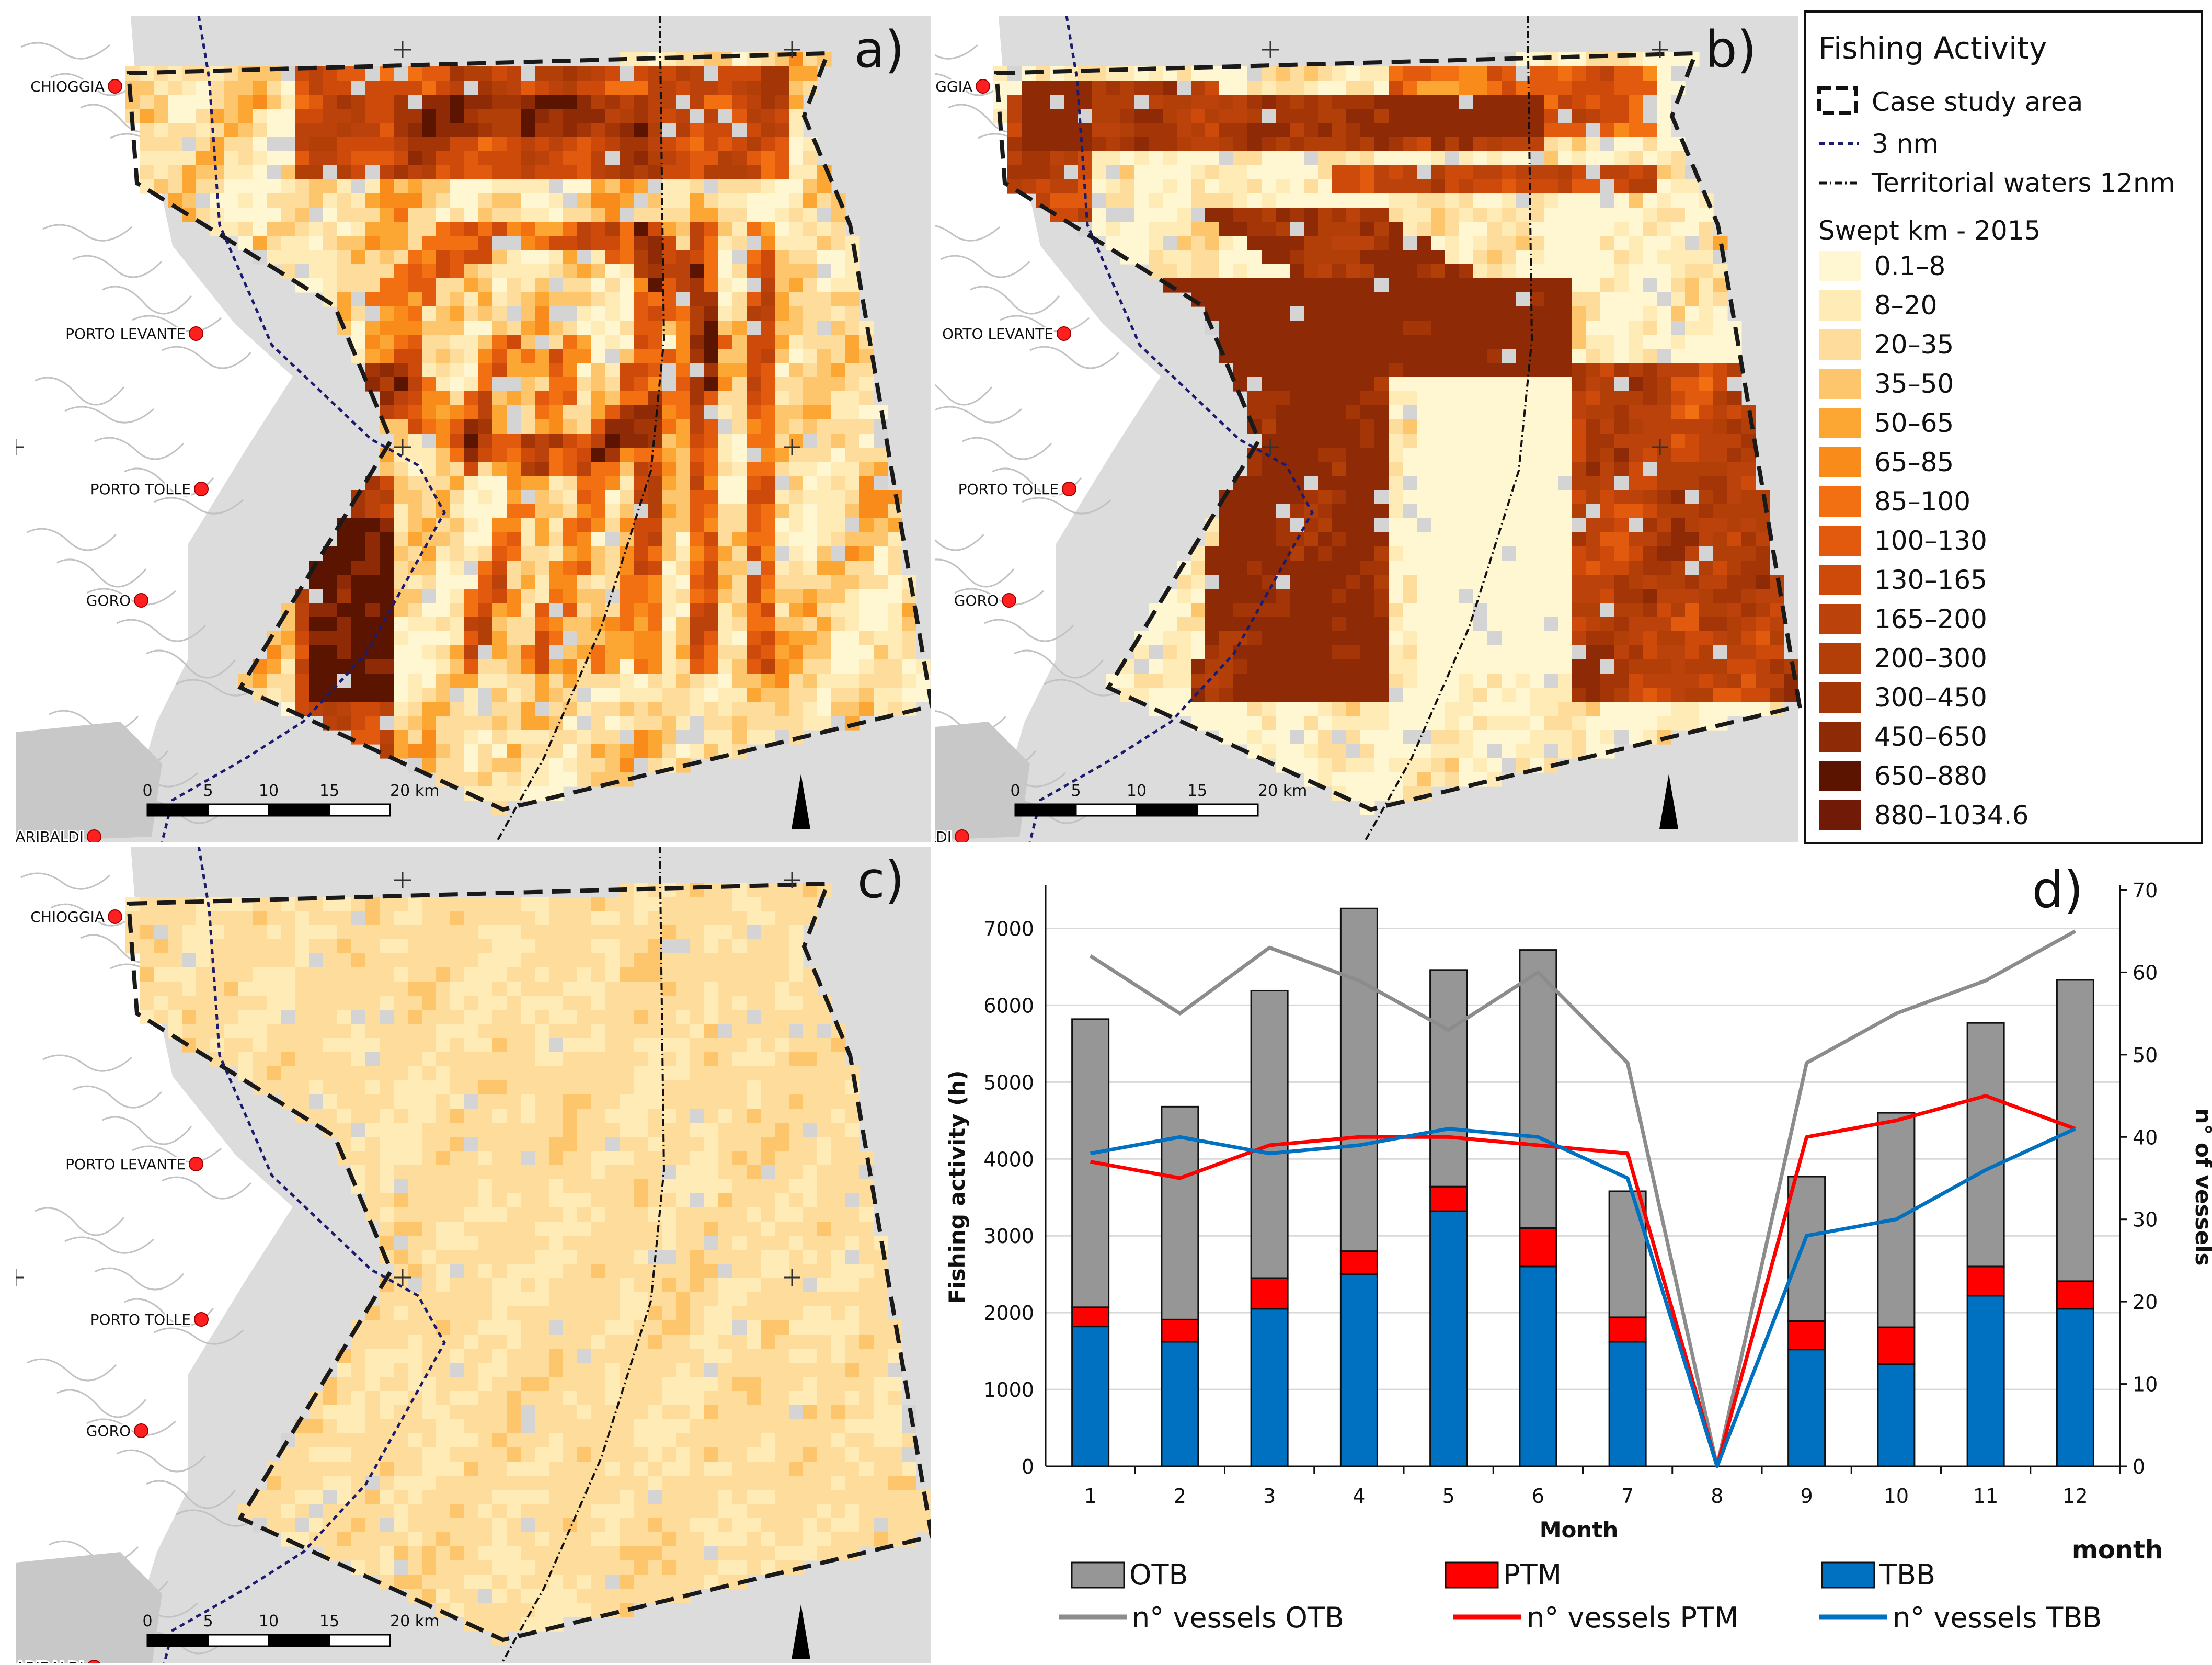  What do you see at coordinates (962, 836) in the screenshot?
I see `town-dot` at bounding box center [962, 836].